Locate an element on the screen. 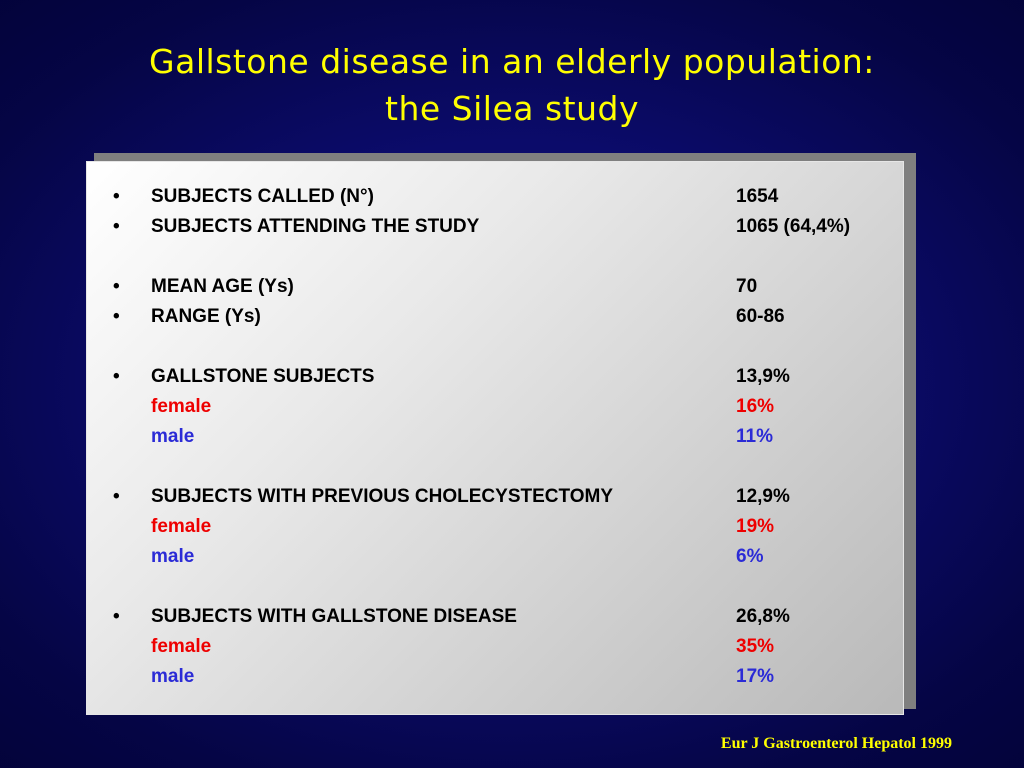 The width and height of the screenshot is (1024, 768). row-label: RANGE (Ys) is located at coordinates (206, 316).